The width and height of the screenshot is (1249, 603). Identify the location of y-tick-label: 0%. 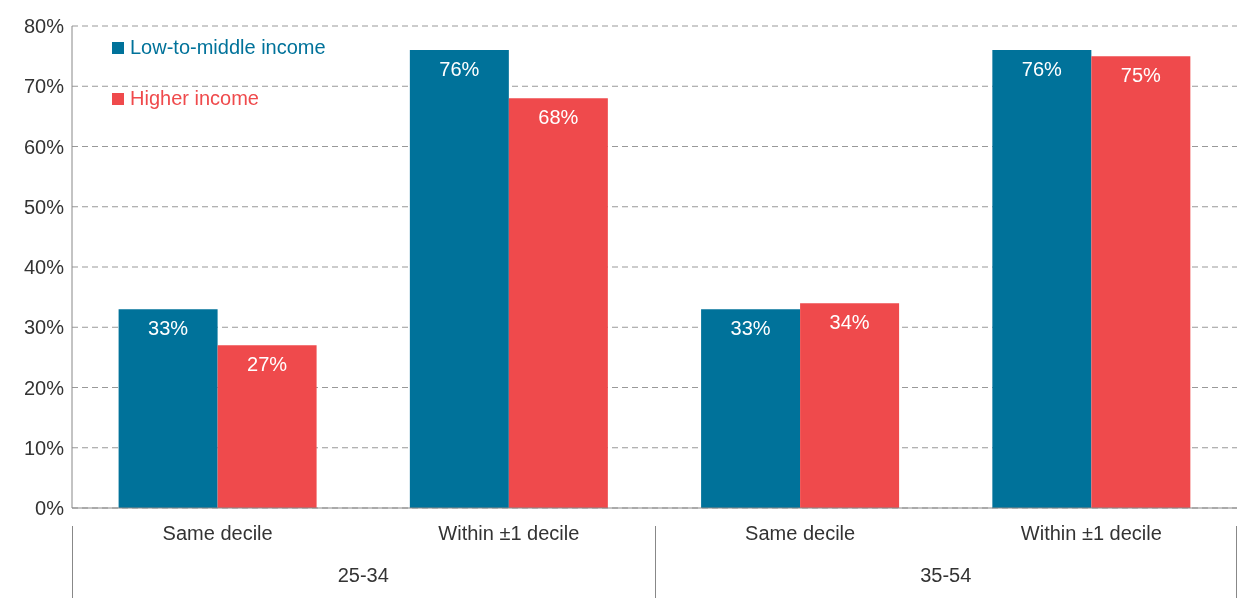
(50, 508).